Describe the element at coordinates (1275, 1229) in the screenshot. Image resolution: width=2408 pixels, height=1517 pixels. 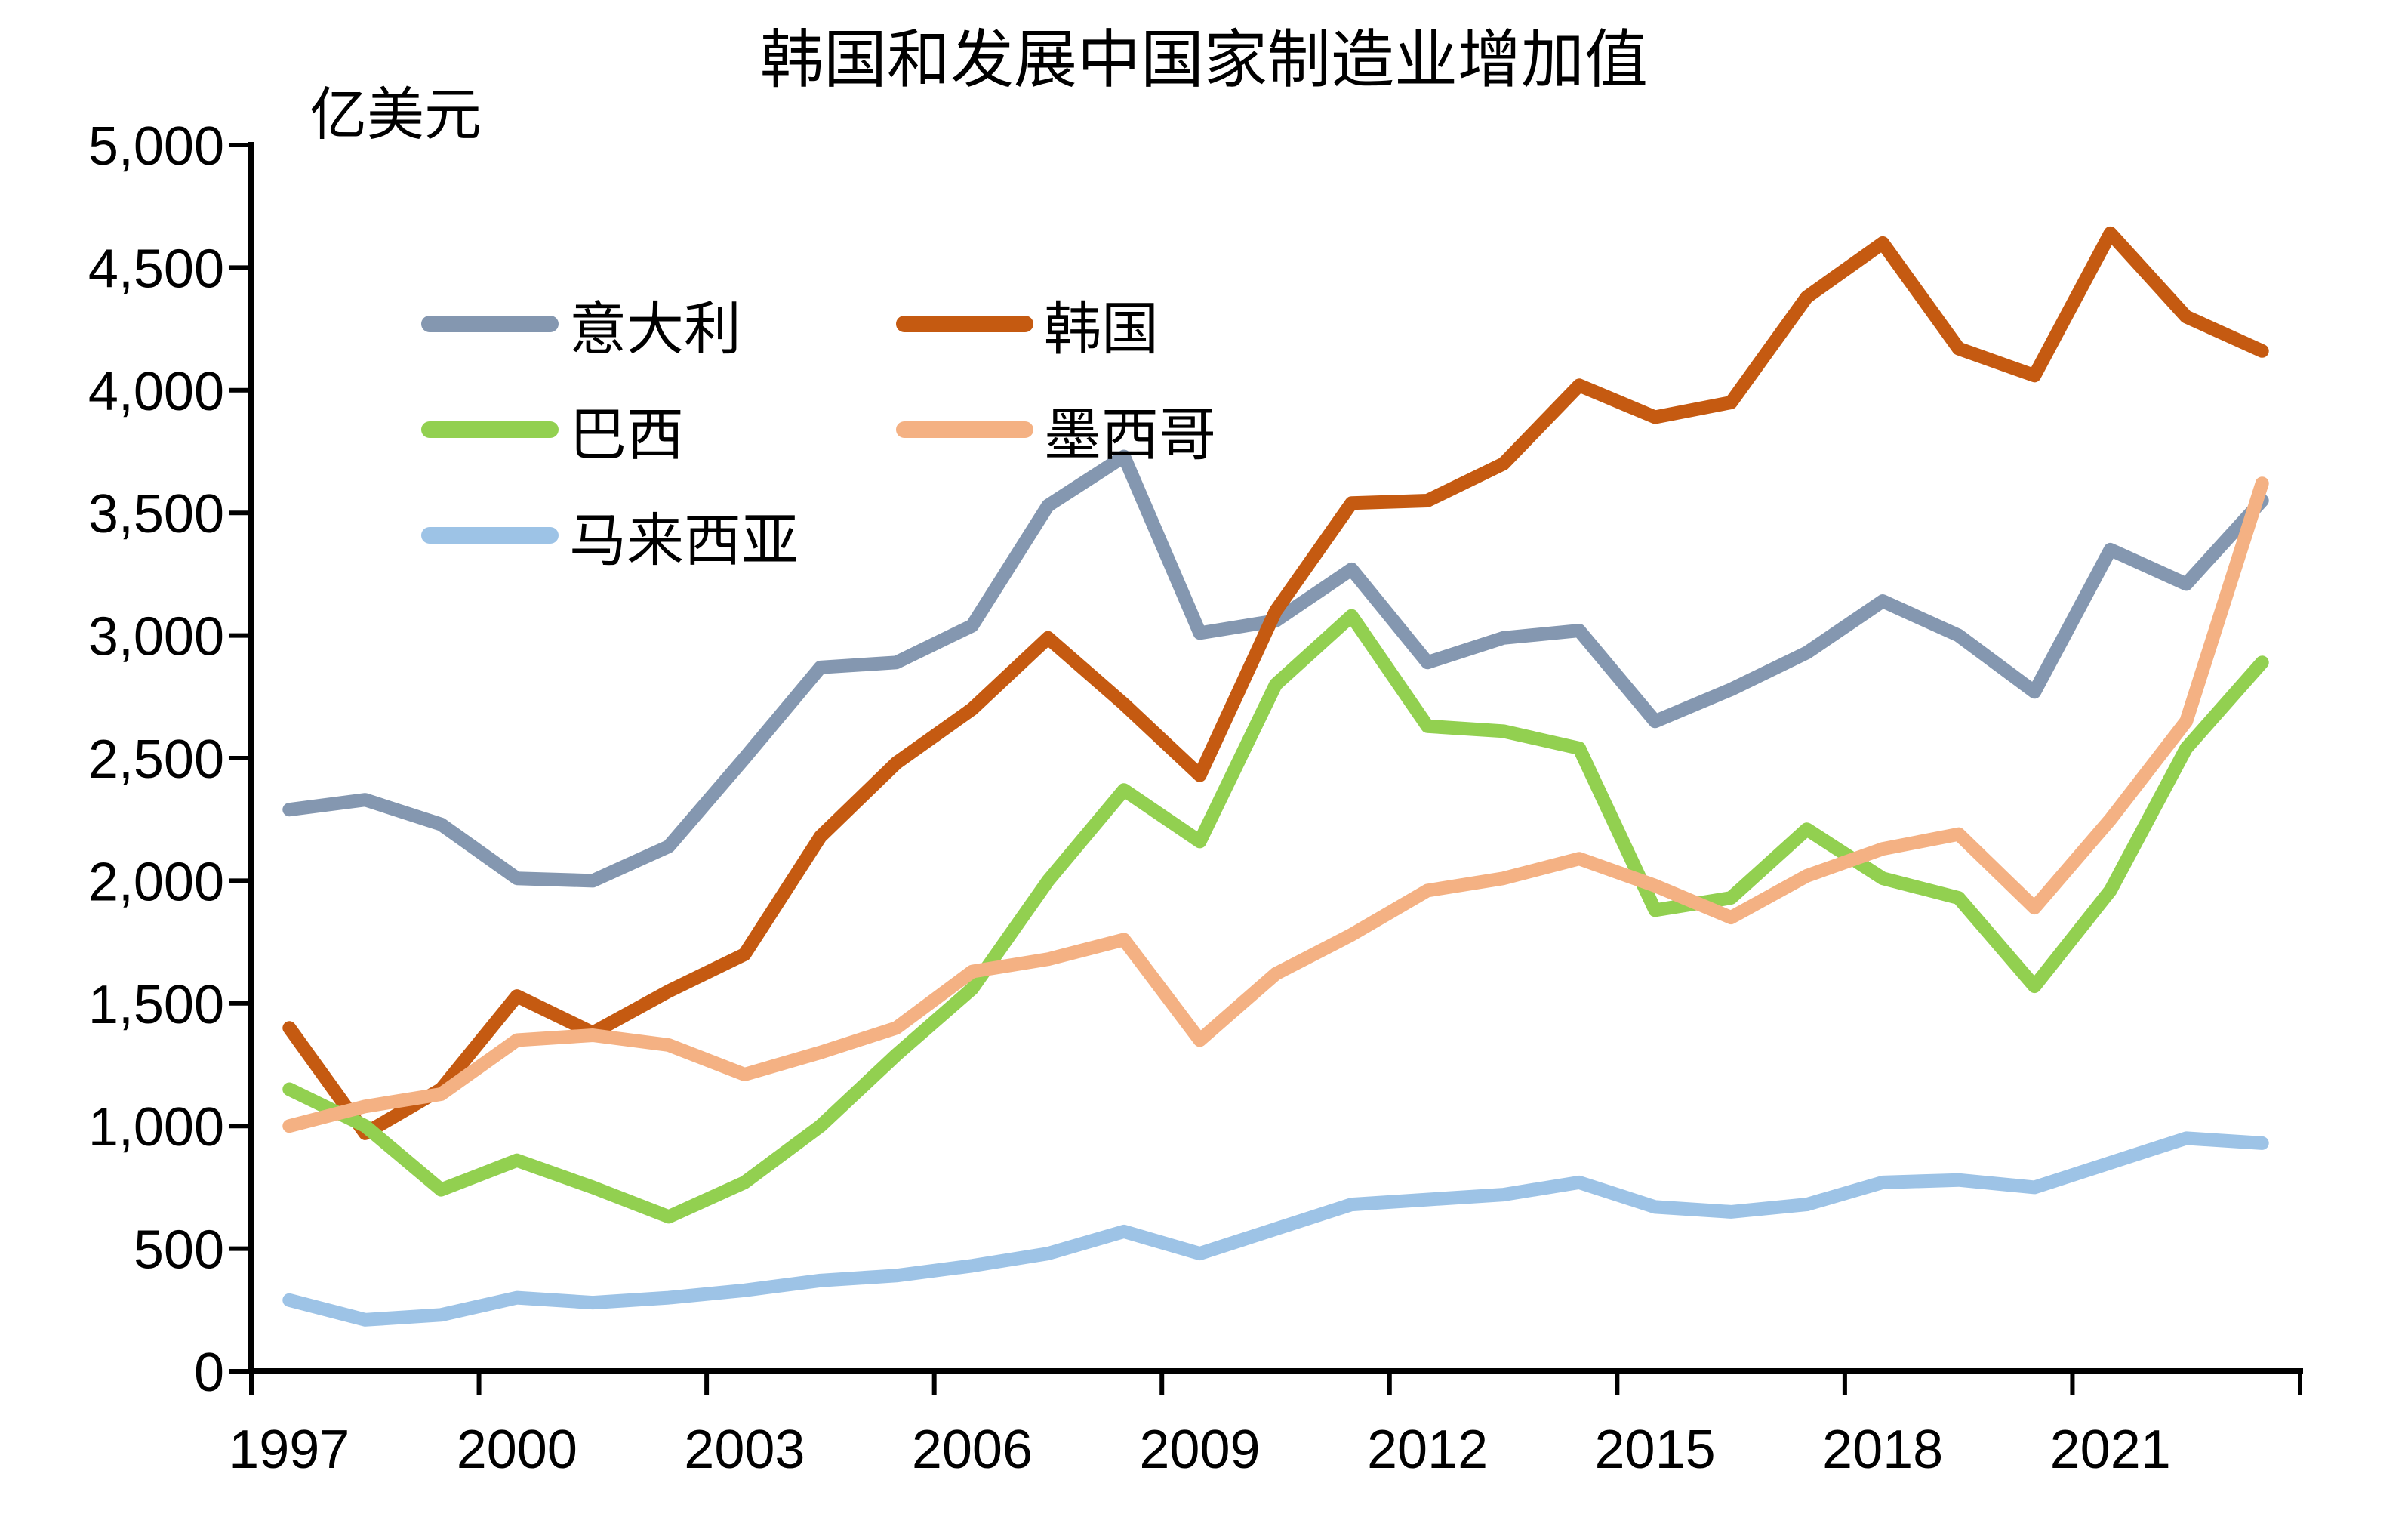
I see `line-malaysia` at that location.